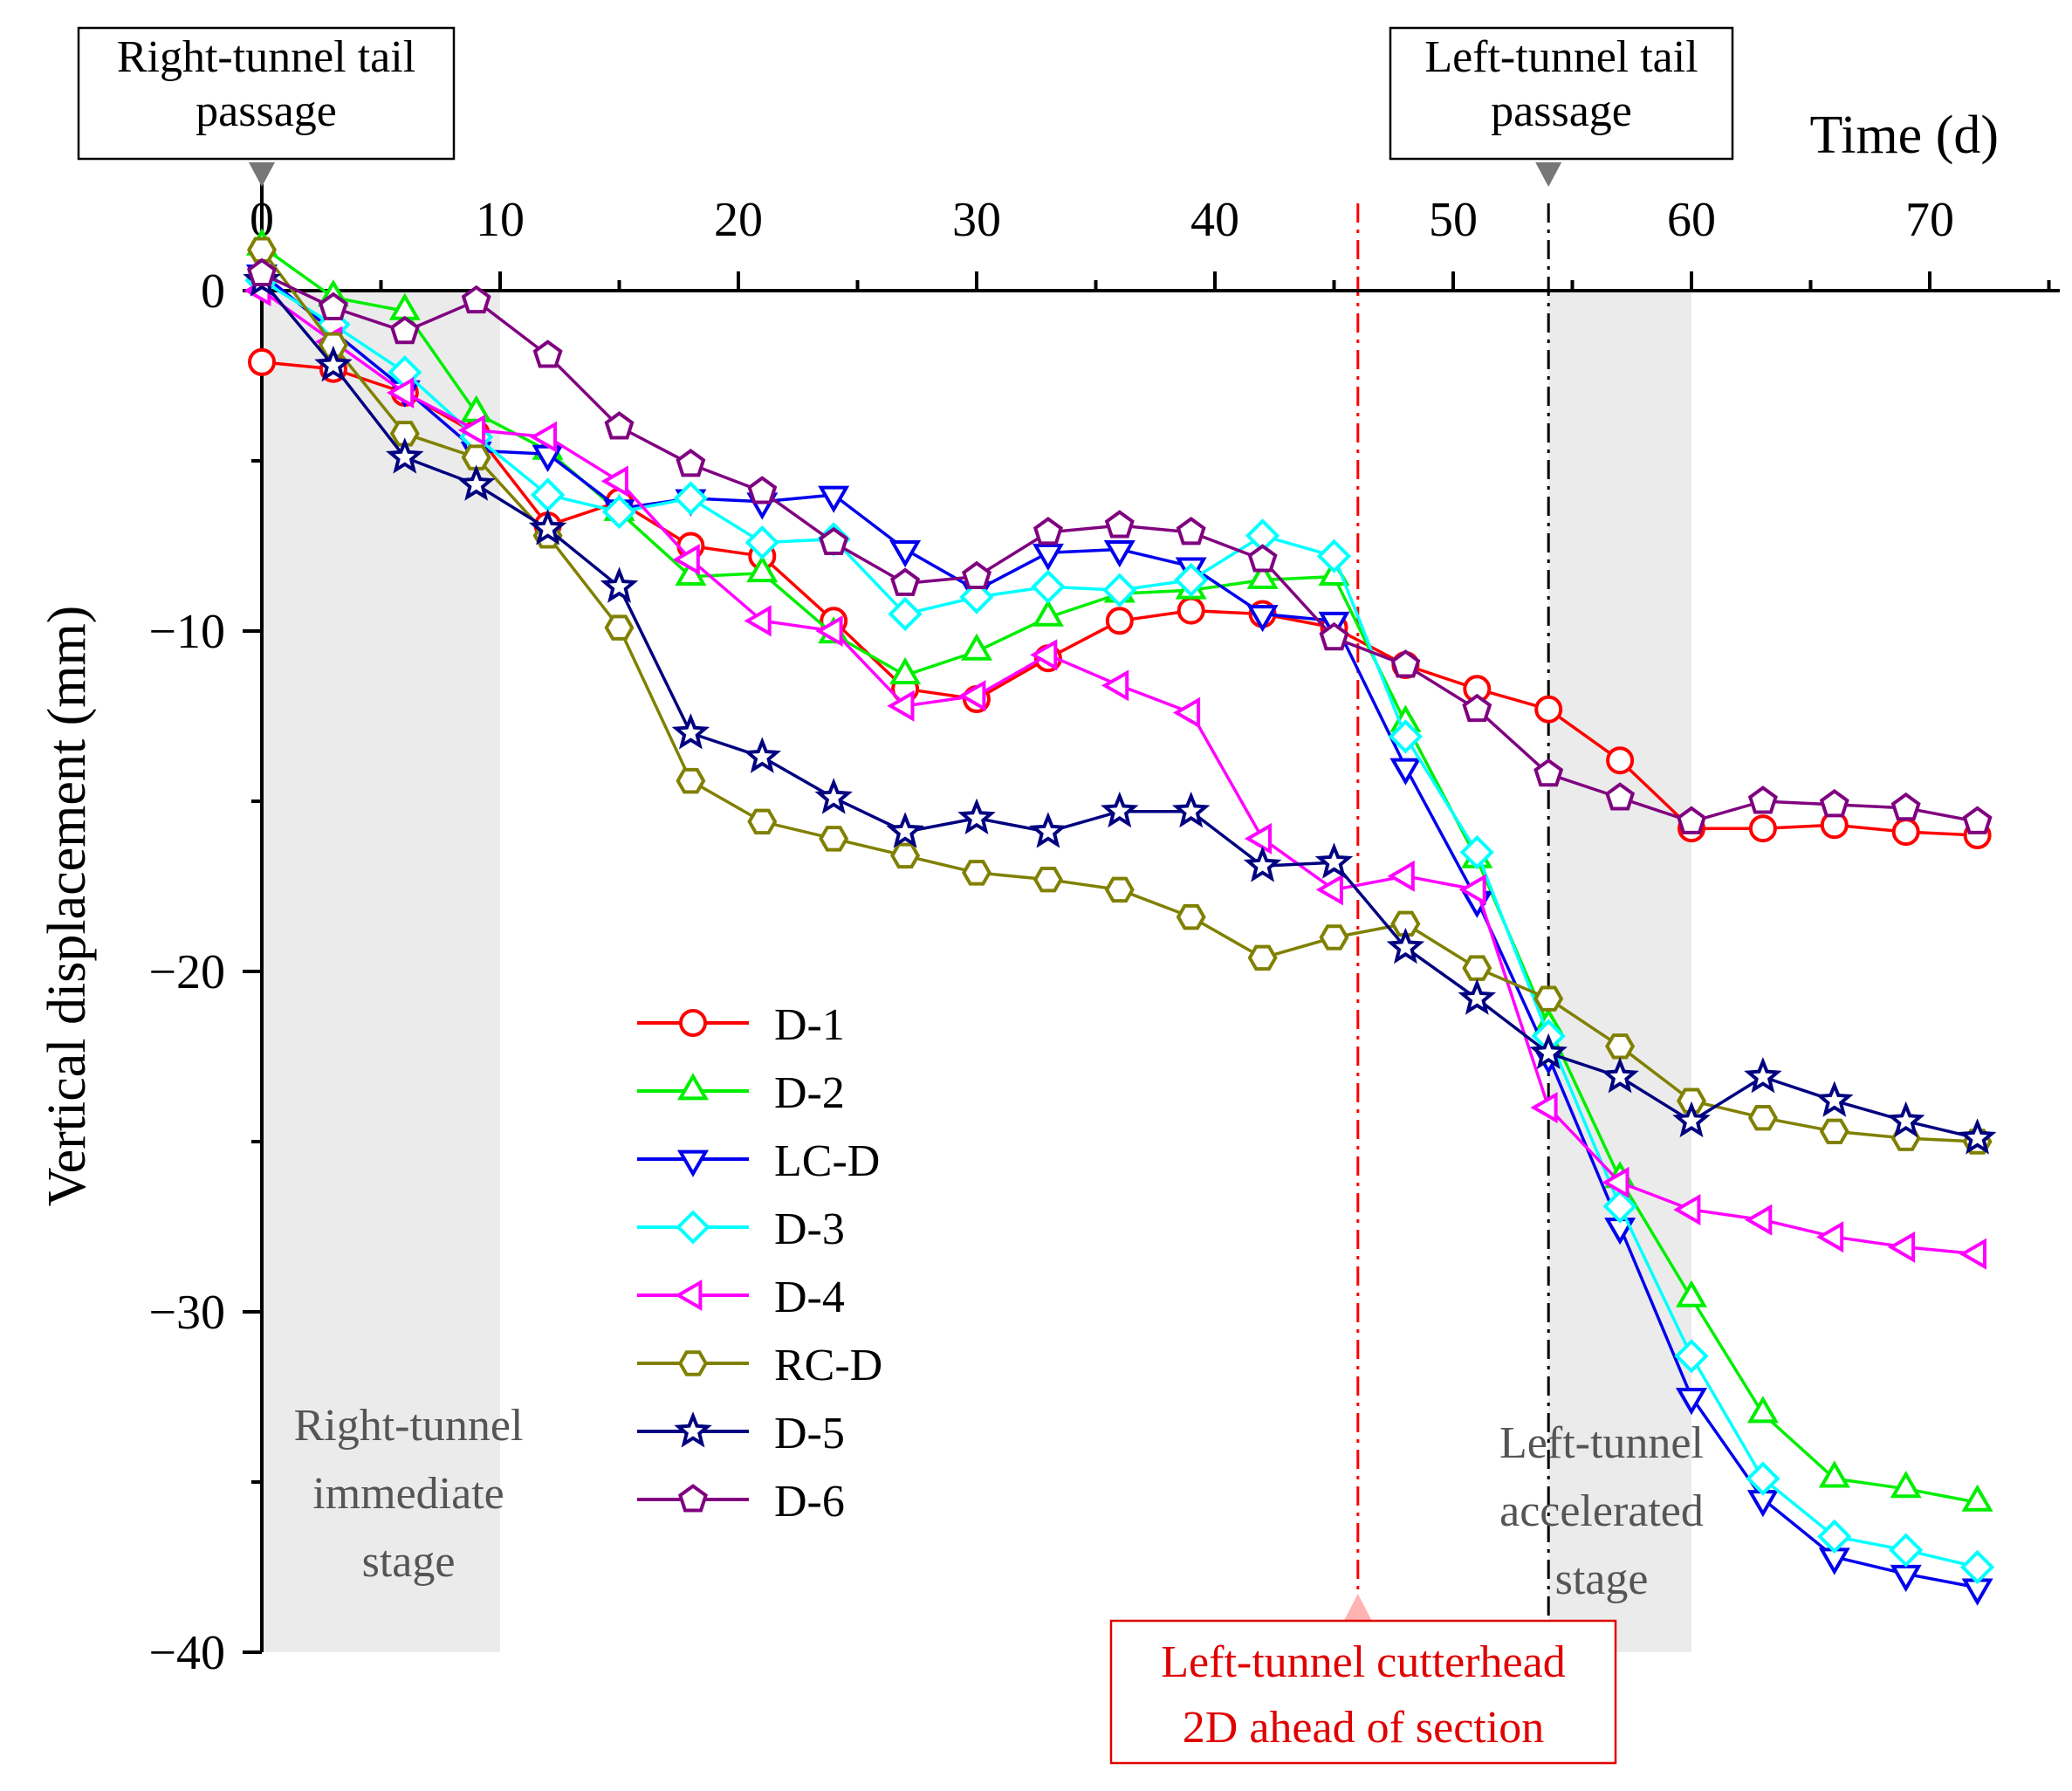 The width and height of the screenshot is (2072, 1791). Describe the element at coordinates (1453, 918) in the screenshot. I see `reference-lines` at that location.